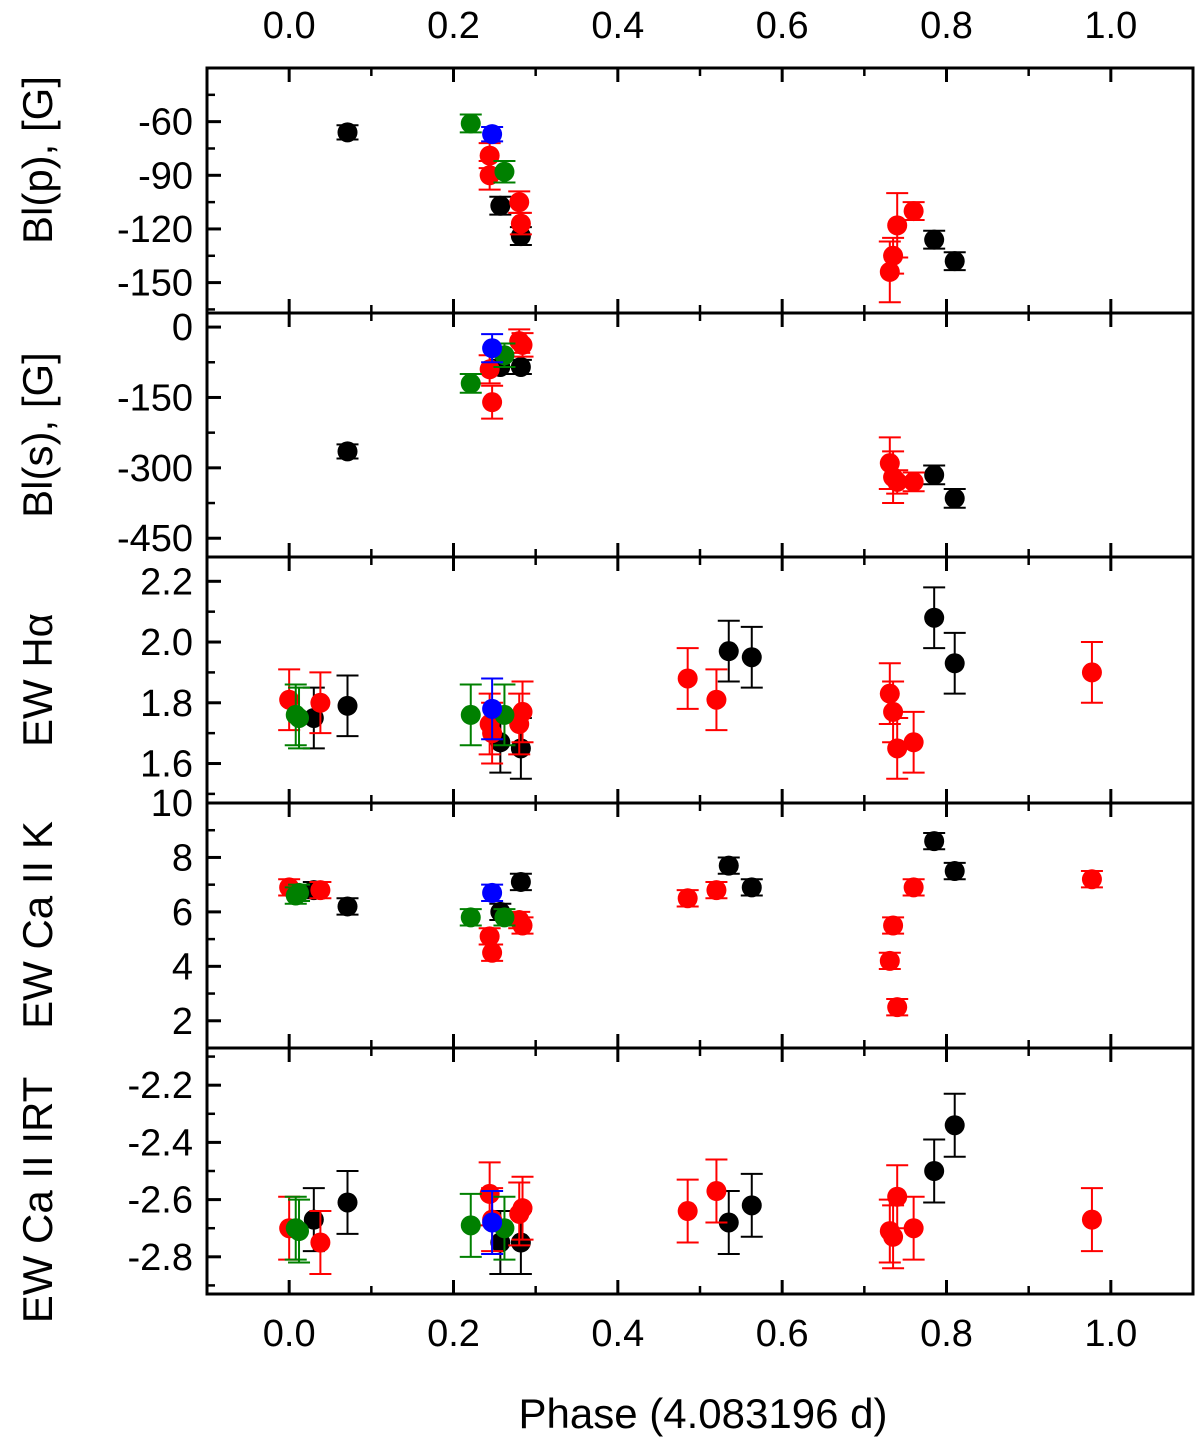 The width and height of the screenshot is (1200, 1447). I want to click on y-tick-label: -2.4, so click(160, 1143).